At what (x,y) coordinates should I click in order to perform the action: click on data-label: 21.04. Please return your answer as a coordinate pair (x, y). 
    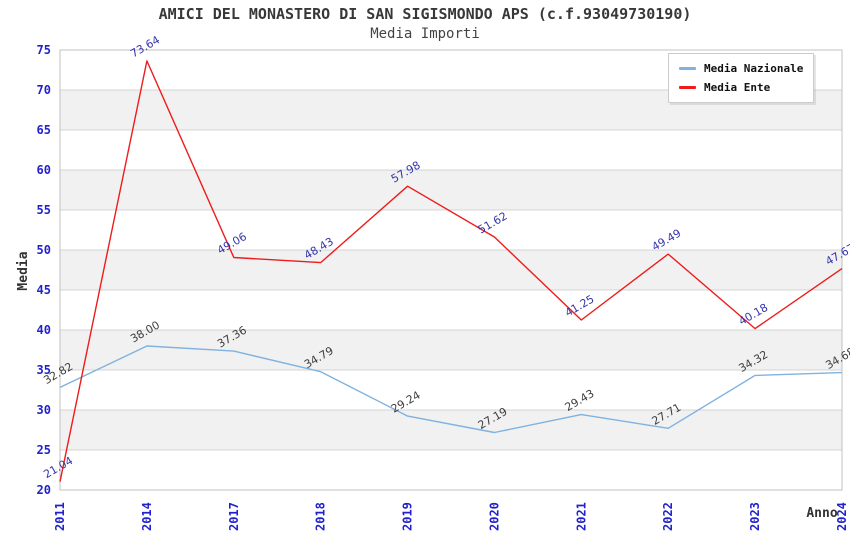
    Looking at the image, I should click on (58, 467).